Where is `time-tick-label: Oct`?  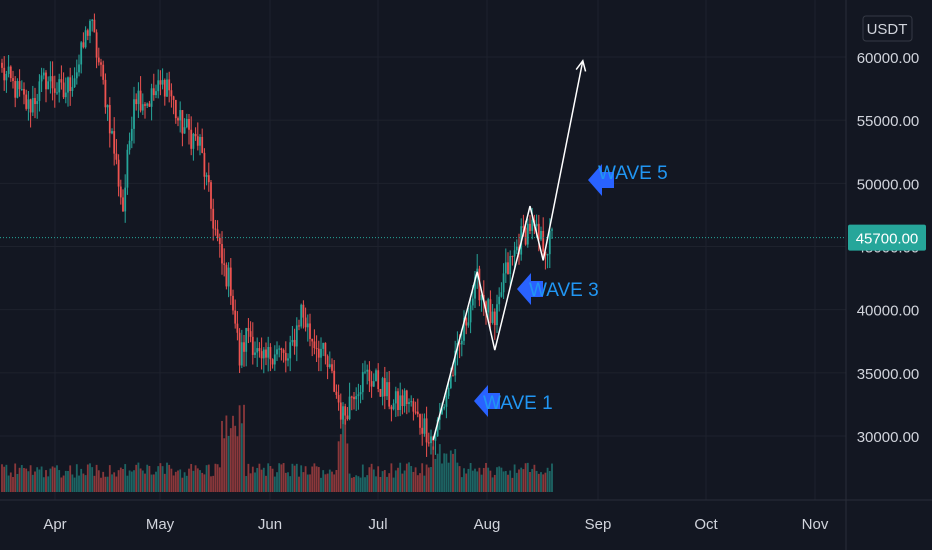 time-tick-label: Oct is located at coordinates (706, 524).